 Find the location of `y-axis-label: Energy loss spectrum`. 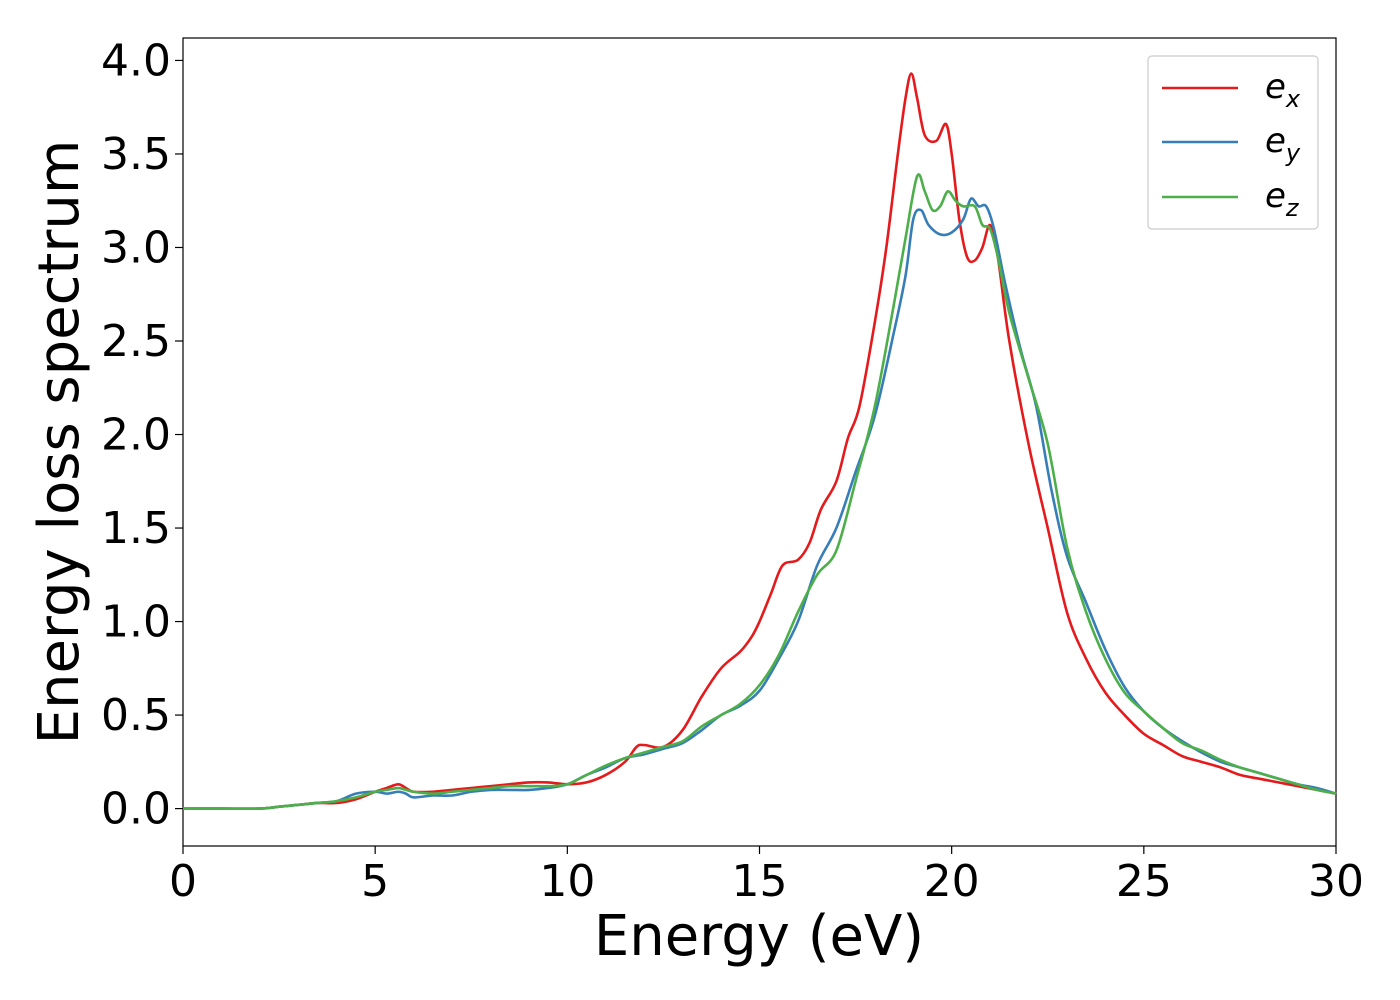

y-axis-label: Energy loss spectrum is located at coordinates (59, 442).